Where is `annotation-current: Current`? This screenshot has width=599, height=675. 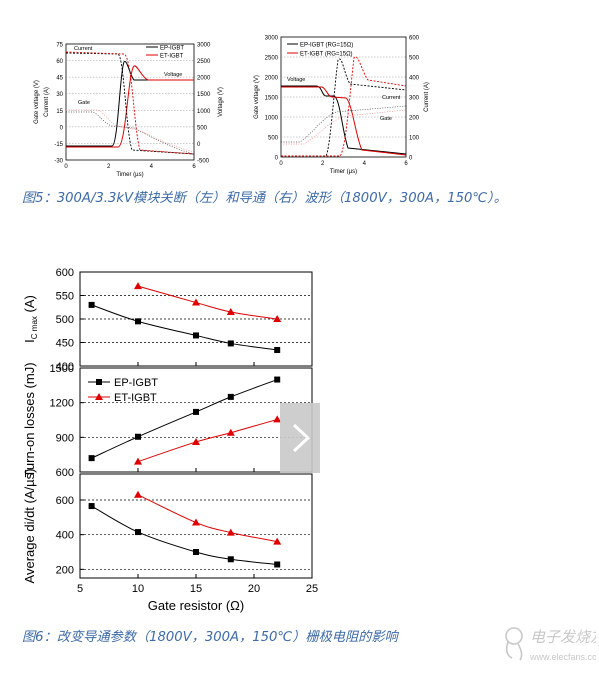
annotation-current: Current is located at coordinates (83, 49).